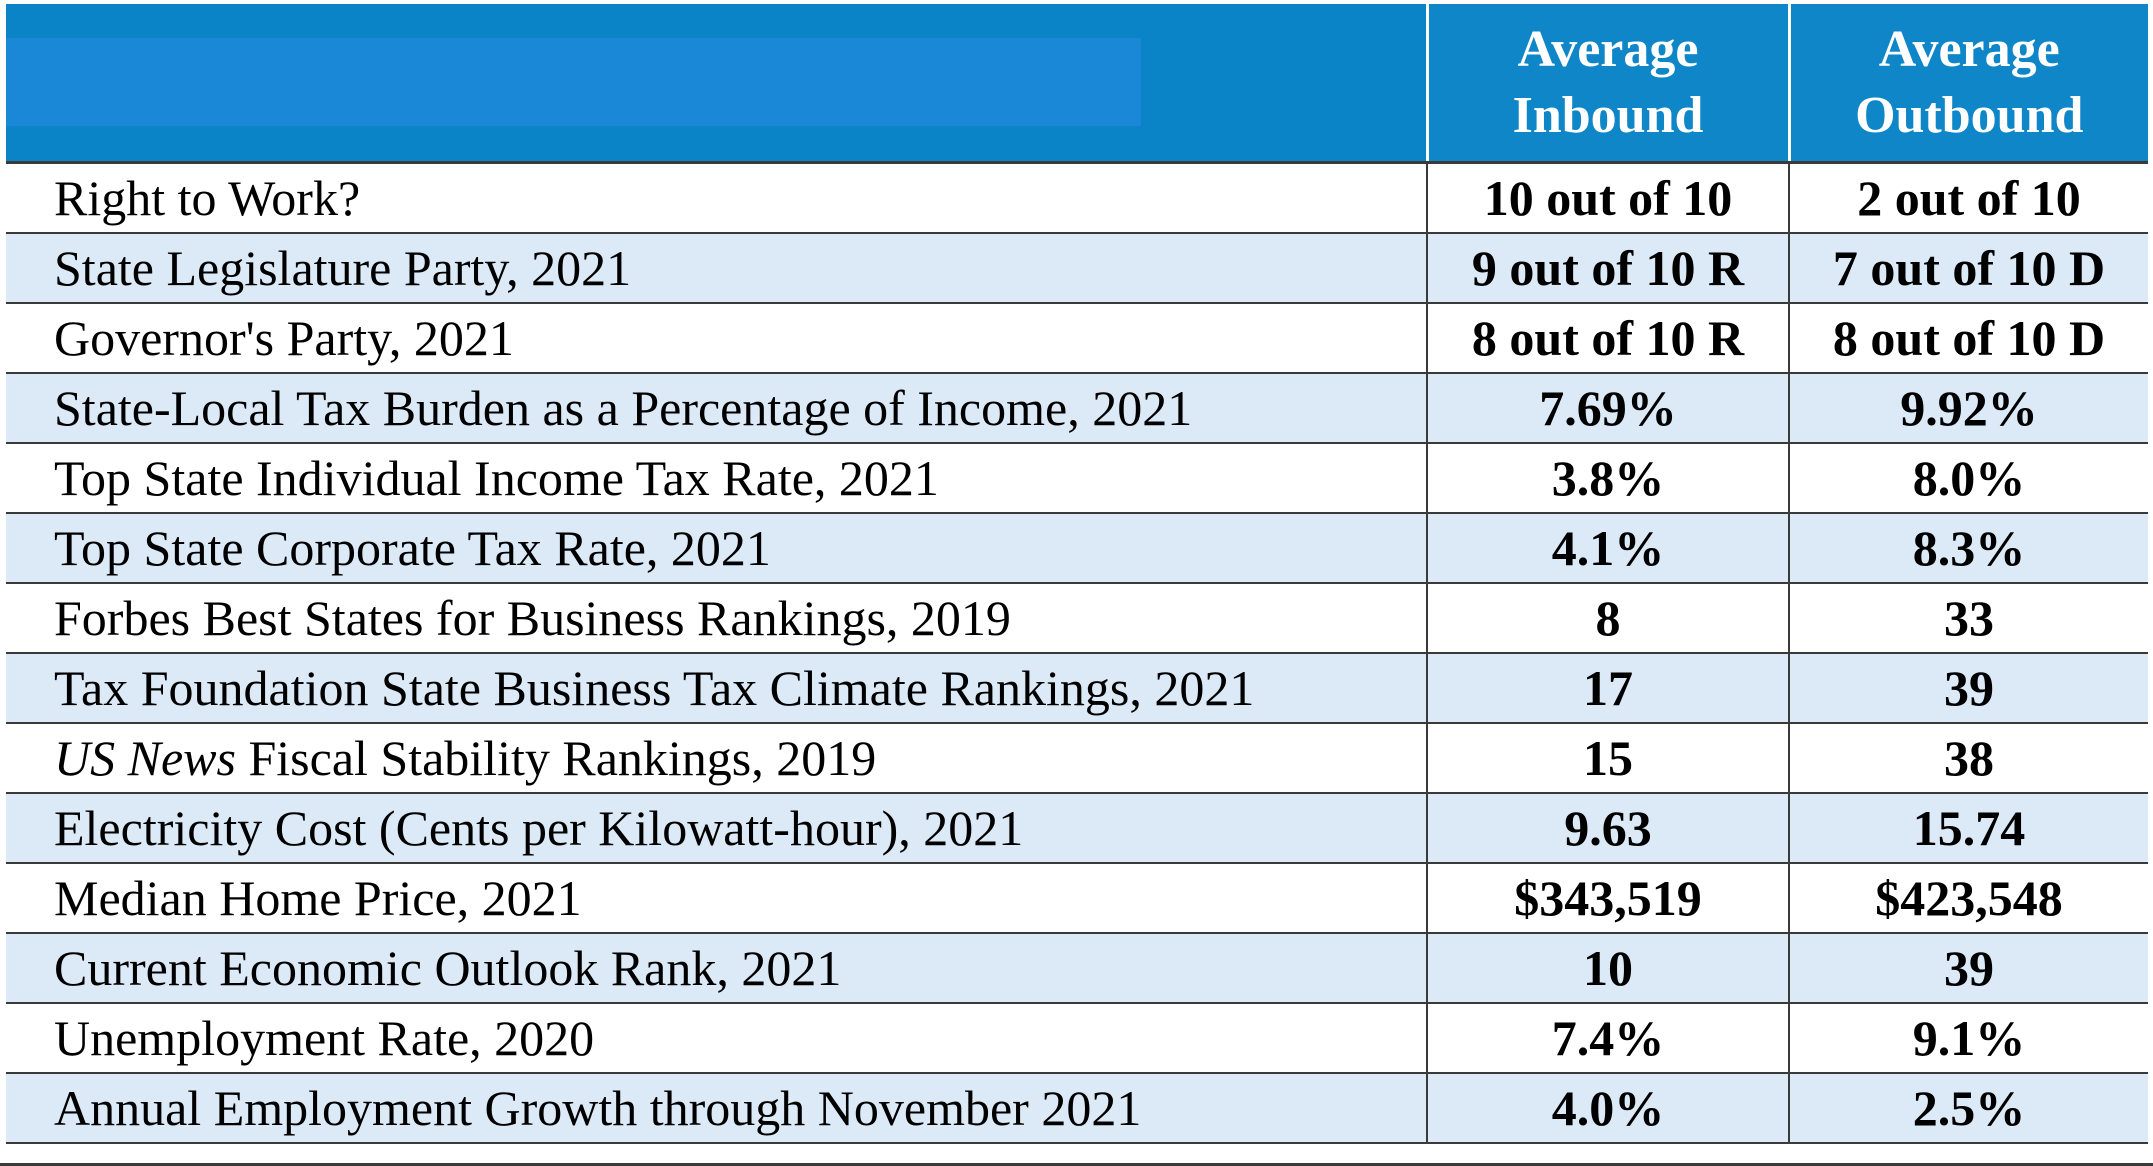 The image size is (2153, 1166). Describe the element at coordinates (1607, 618) in the screenshot. I see `inbound-value: 8` at that location.